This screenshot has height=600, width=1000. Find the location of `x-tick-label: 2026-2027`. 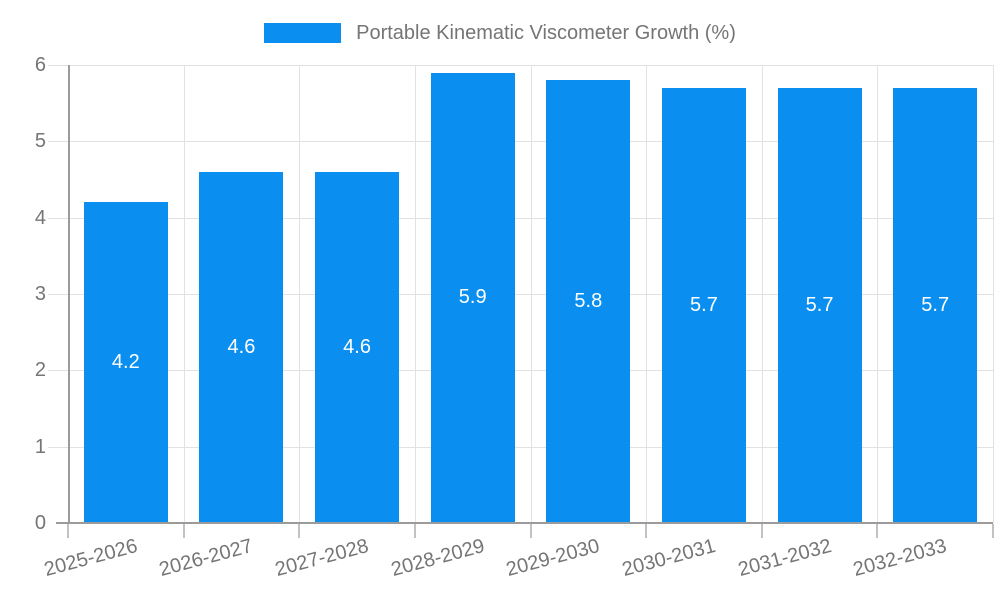

x-tick-label: 2026-2027 is located at coordinates (206, 557).